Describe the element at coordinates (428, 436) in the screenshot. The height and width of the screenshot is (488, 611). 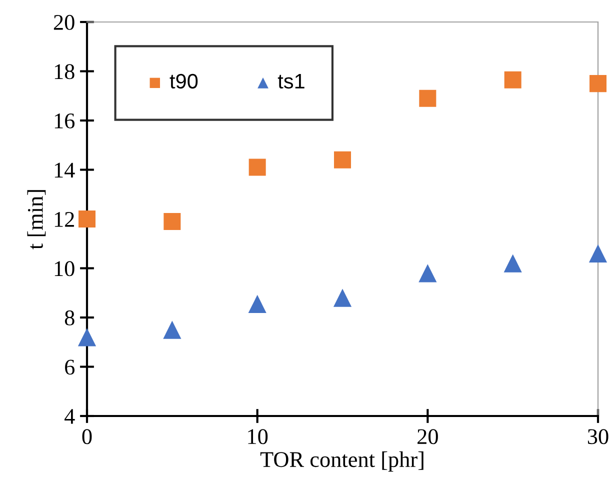
I see `x-tick-label: 20` at that location.